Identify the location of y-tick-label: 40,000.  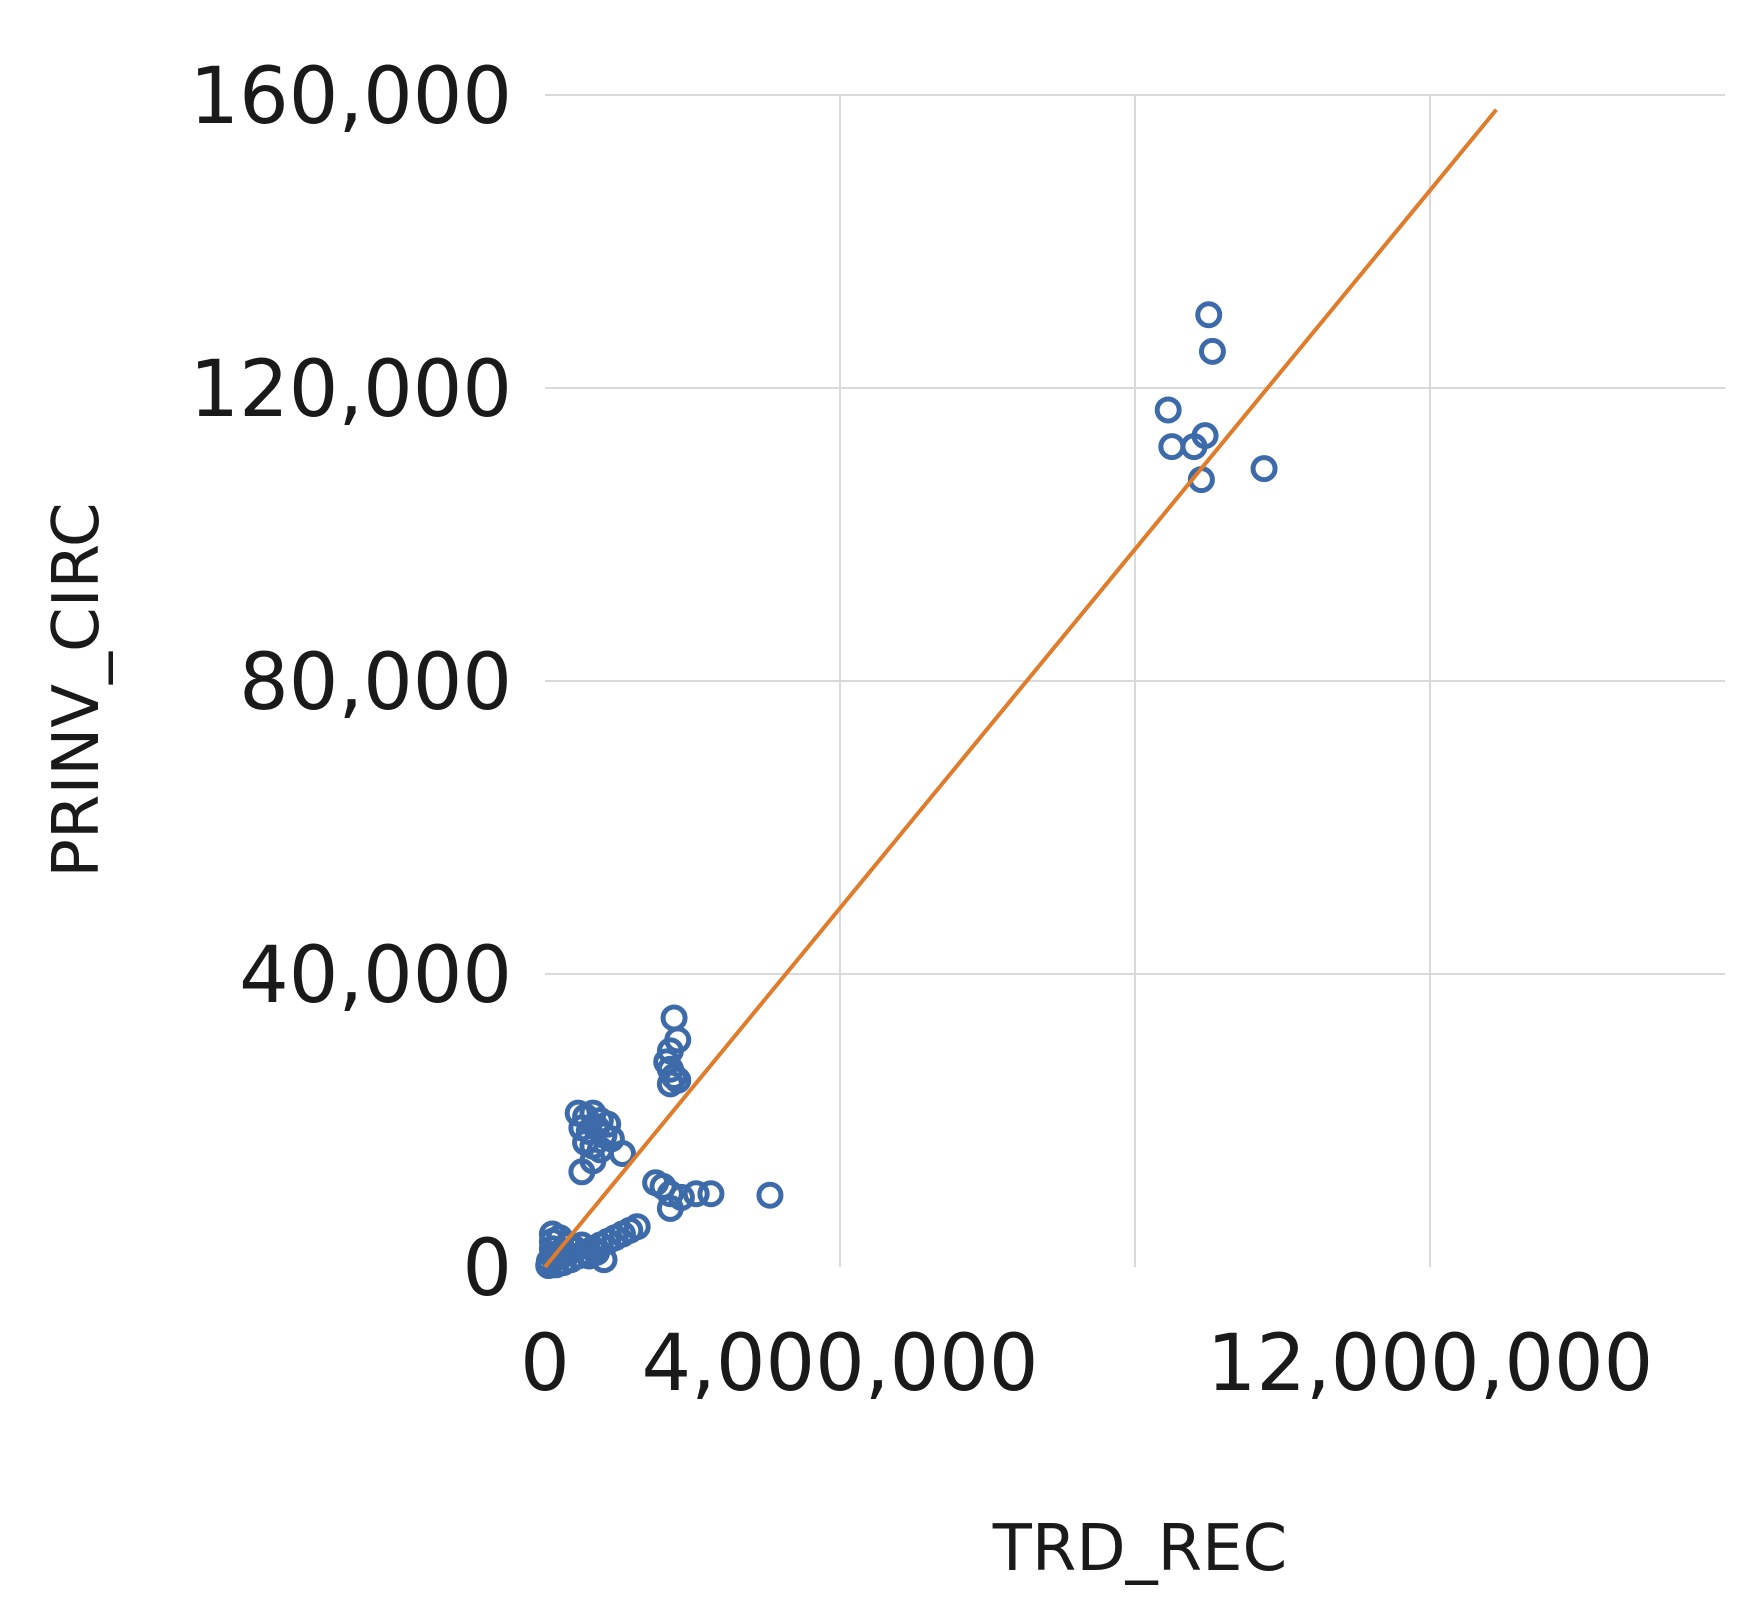
(375, 976).